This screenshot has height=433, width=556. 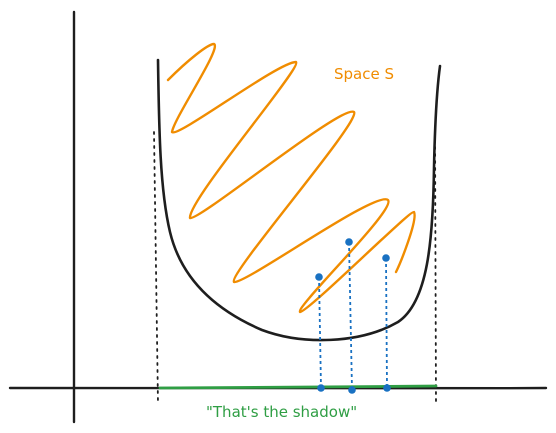 I want to click on y-axis, so click(x=74, y=217).